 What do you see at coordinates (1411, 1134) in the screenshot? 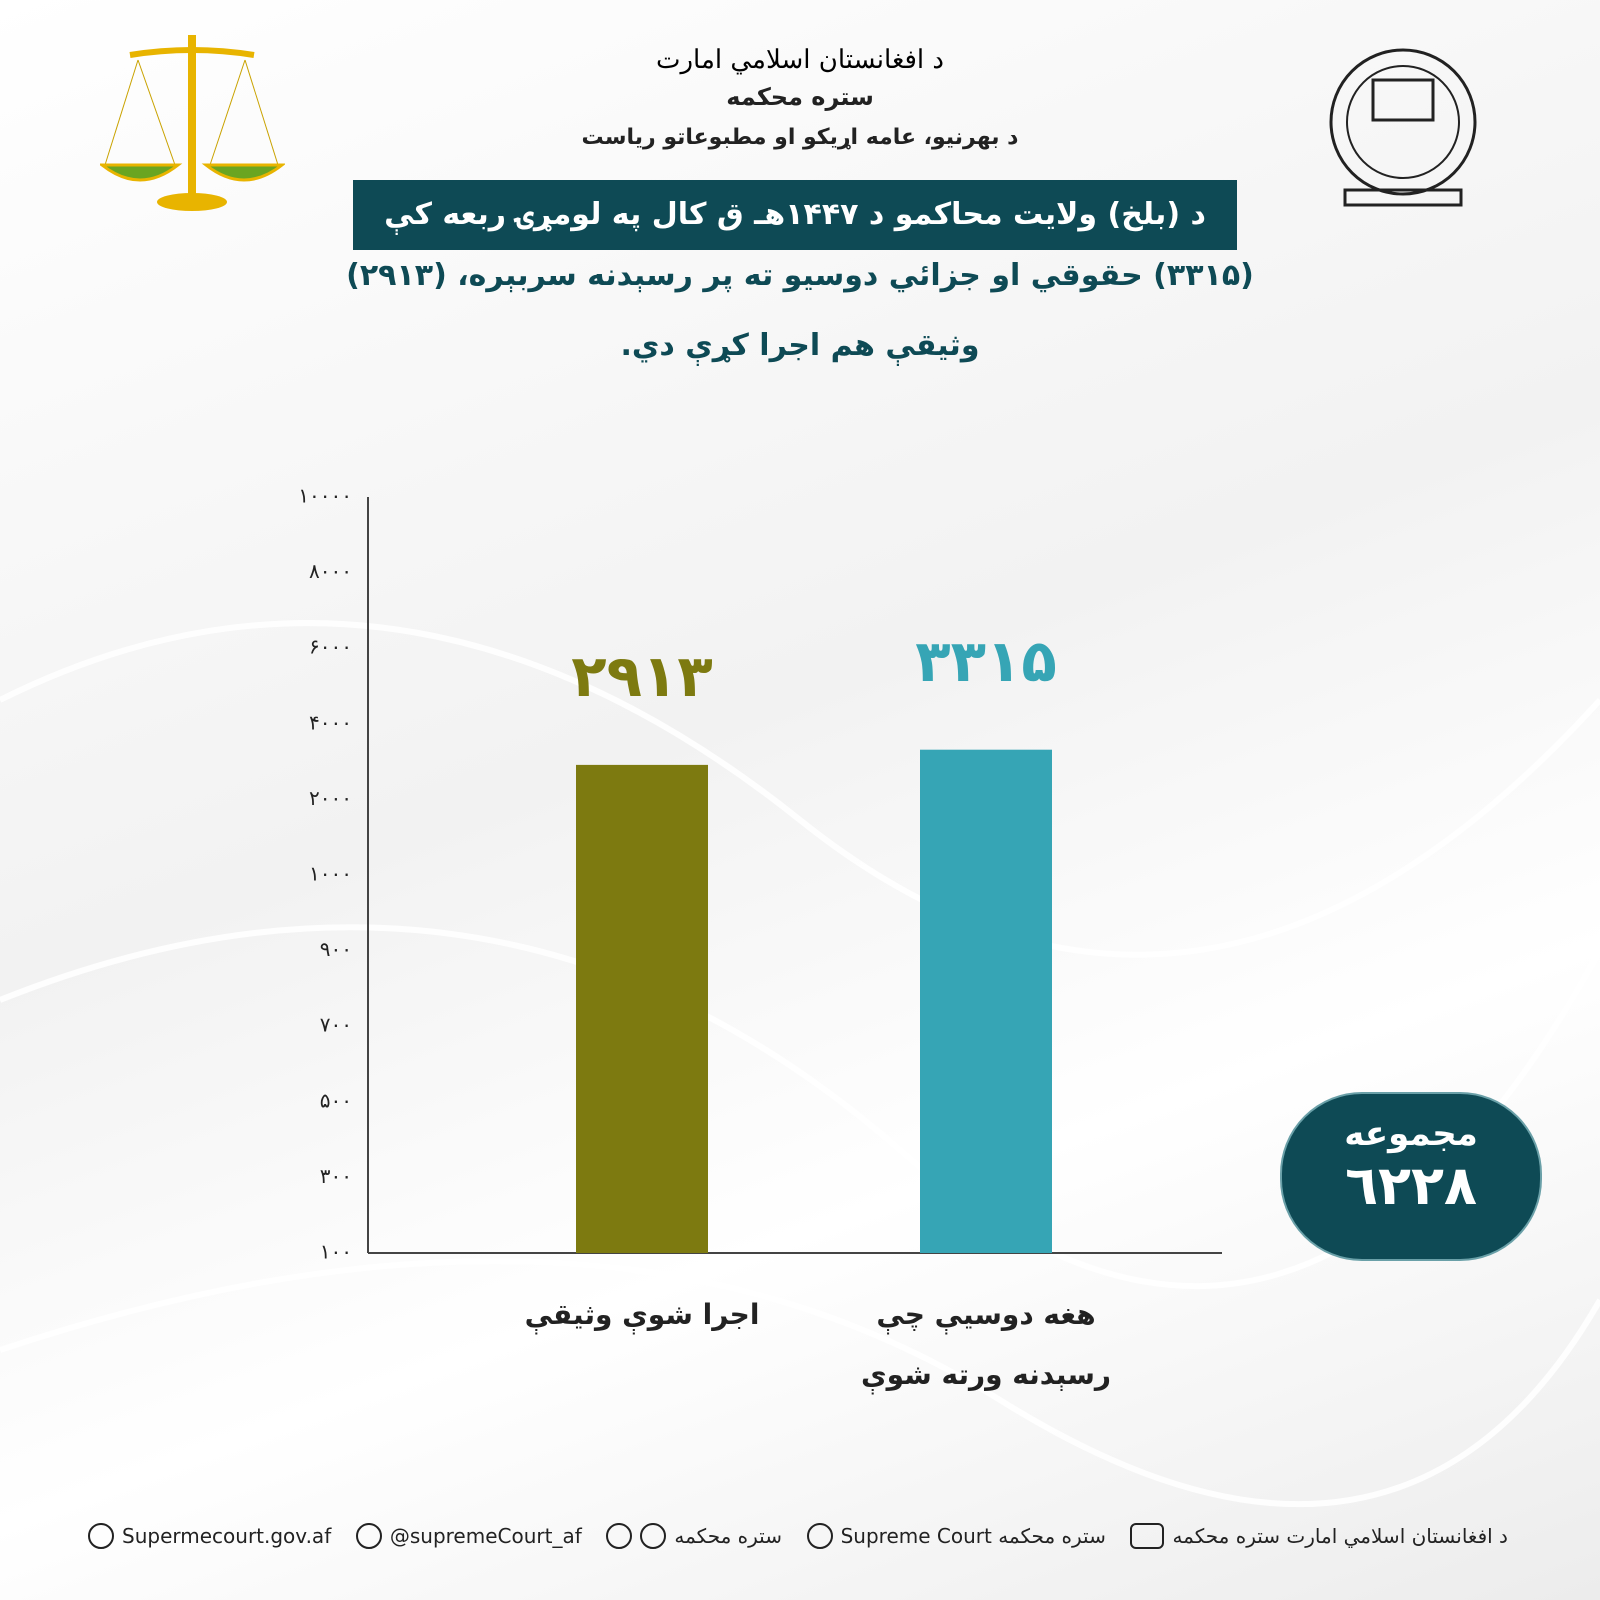
I see `total-label: مجموعه` at bounding box center [1411, 1134].